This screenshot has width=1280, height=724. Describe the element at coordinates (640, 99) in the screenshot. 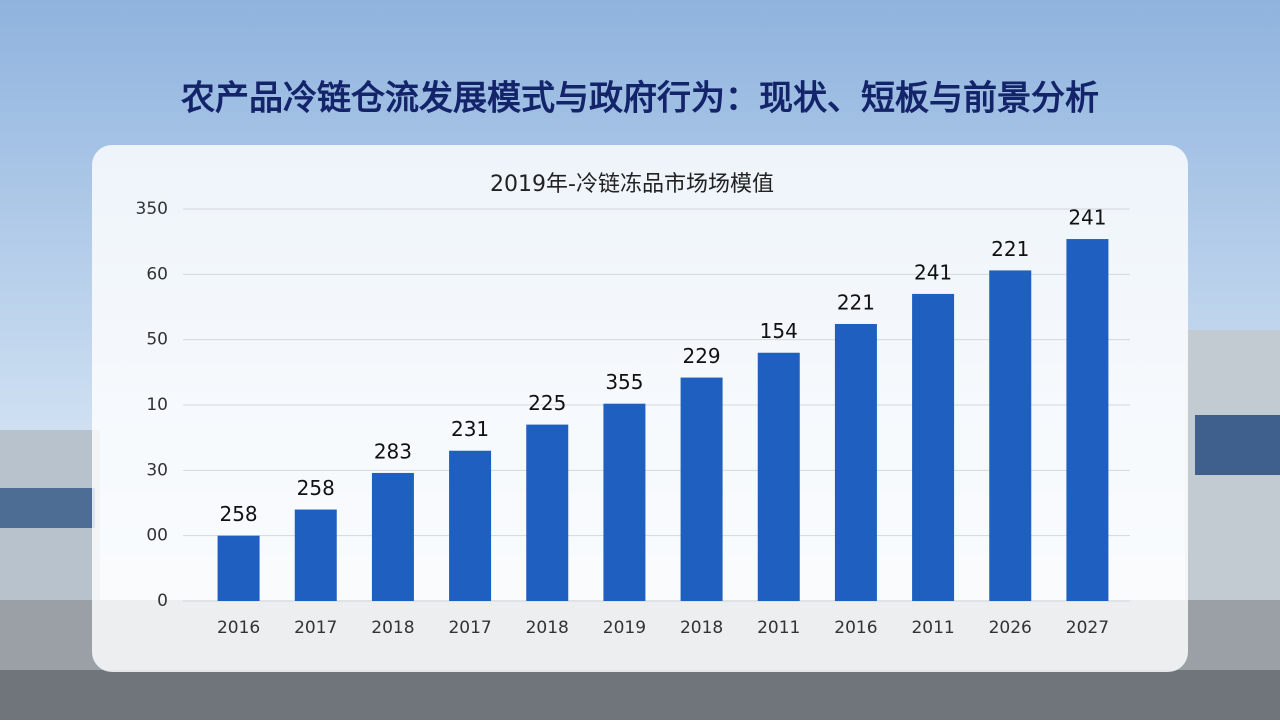

I see `page-title: 农产品冷链仓流发展模式与政府行为：现状、短板与前景分析` at that location.